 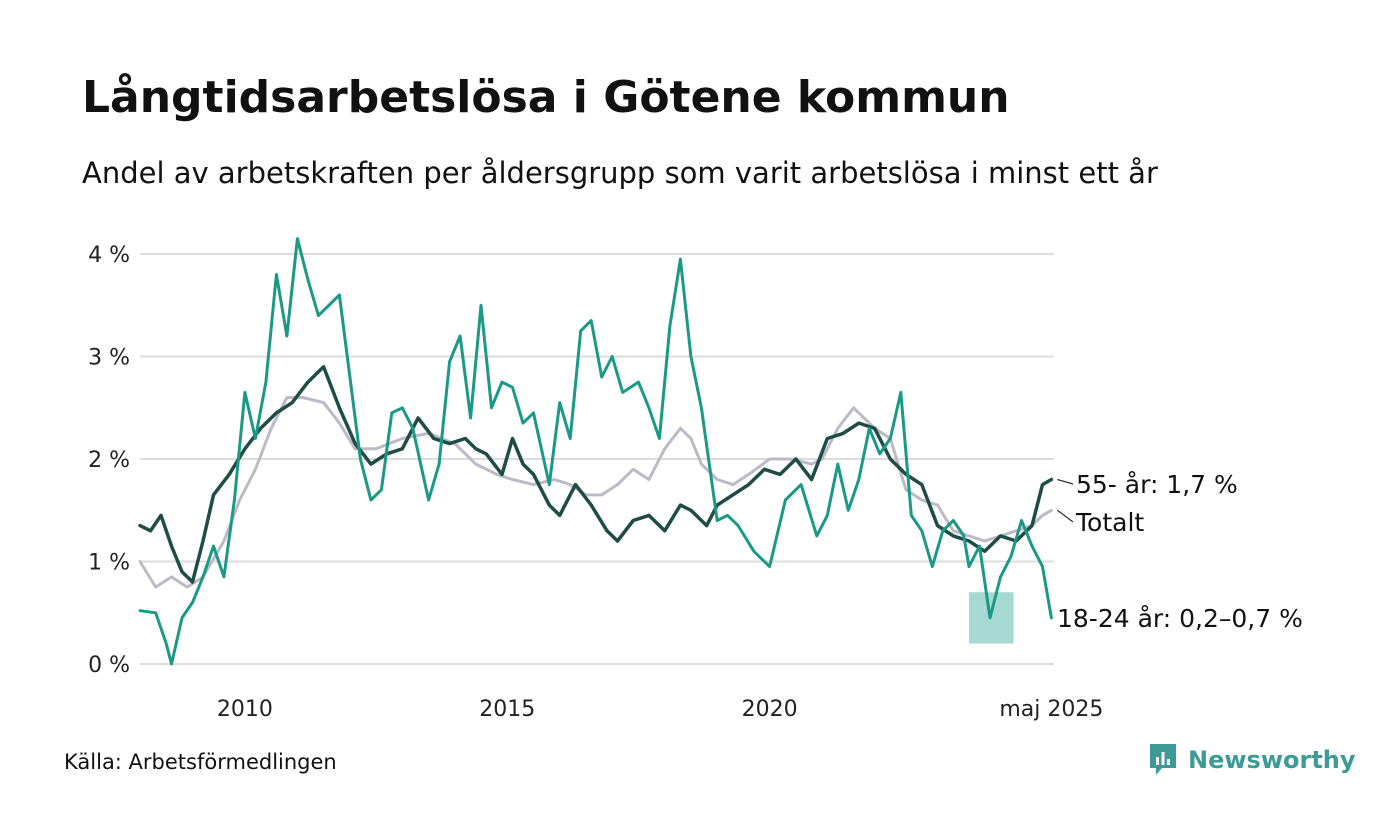 I want to click on y-tick-label: 0 %, so click(x=109, y=665).